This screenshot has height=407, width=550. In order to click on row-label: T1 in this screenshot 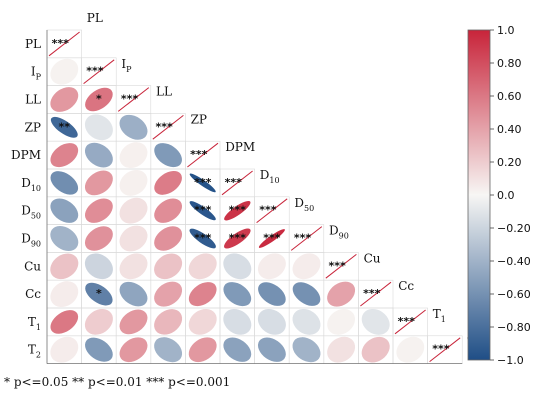, I will do `click(34, 323)`.